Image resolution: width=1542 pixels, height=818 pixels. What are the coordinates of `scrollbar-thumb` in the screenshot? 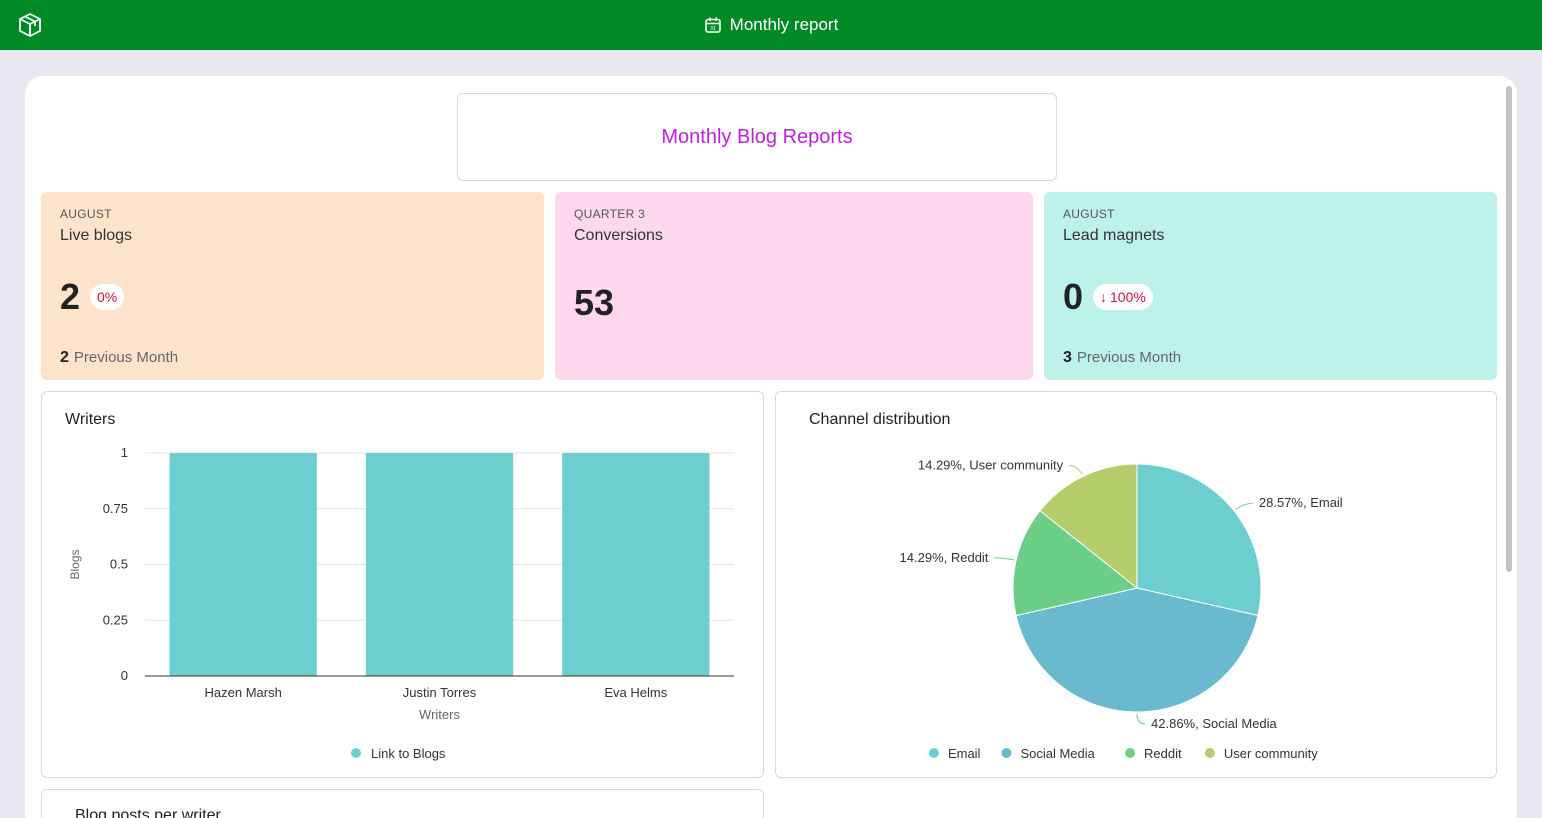 It's located at (1509, 329).